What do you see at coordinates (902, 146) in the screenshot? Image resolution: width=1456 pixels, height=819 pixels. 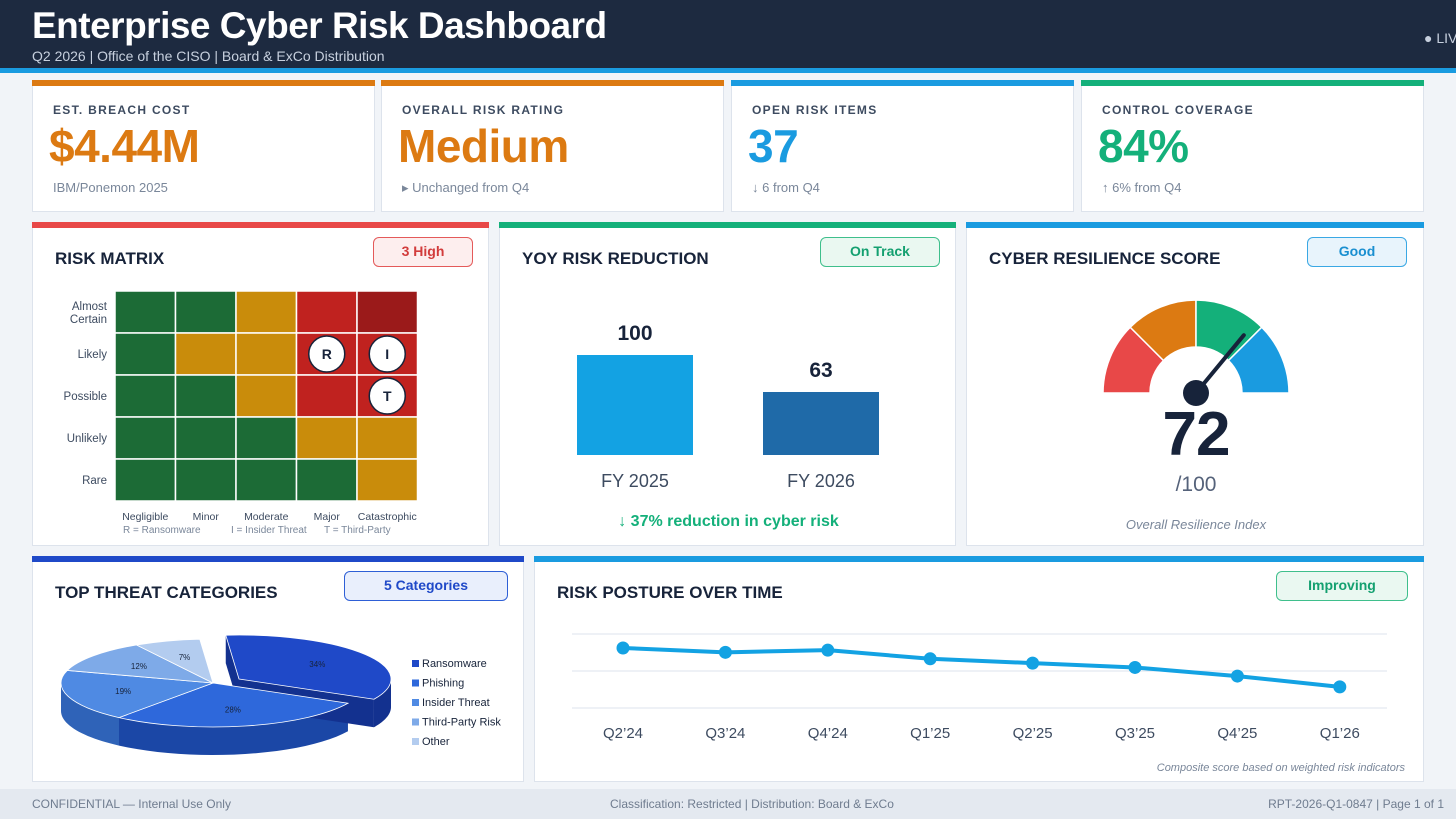 I see `kpi-card-open-risks: OPEN RISK ITEMS 37 ↓ 6 from Q4` at bounding box center [902, 146].